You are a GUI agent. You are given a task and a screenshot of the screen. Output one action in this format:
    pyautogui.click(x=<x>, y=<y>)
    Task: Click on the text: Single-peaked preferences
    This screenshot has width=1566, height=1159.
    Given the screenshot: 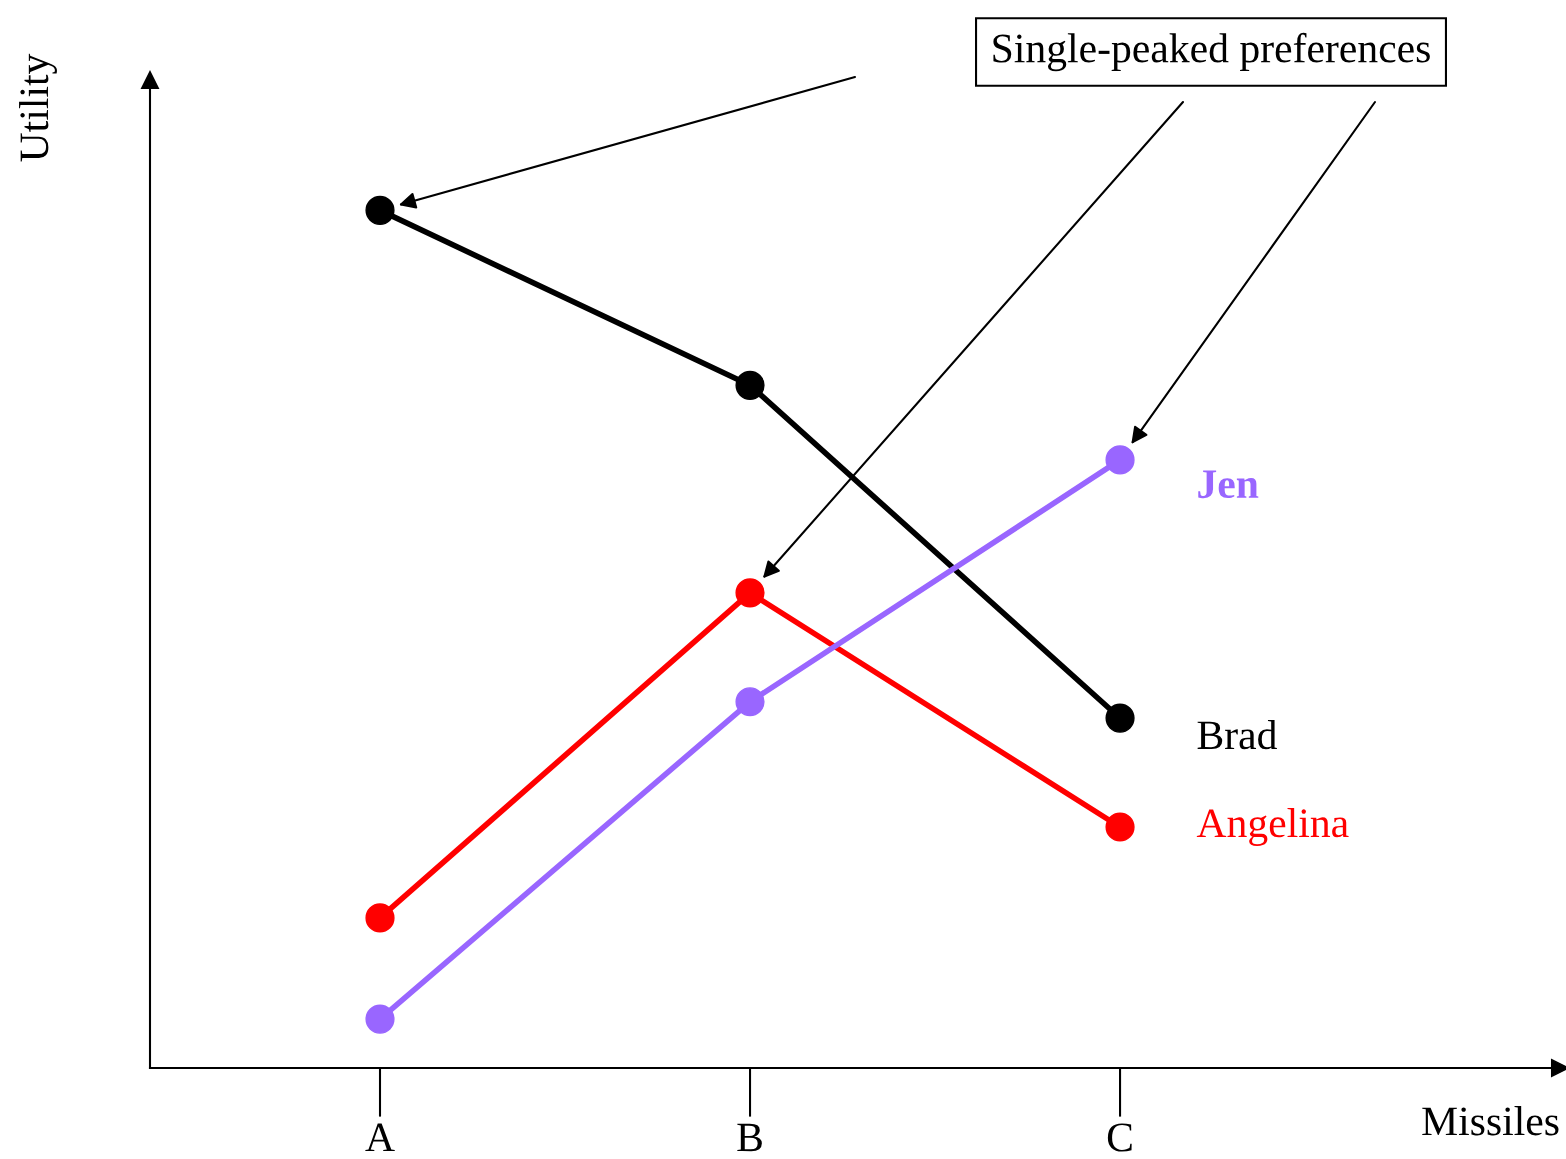 What is the action you would take?
    pyautogui.click(x=1211, y=52)
    